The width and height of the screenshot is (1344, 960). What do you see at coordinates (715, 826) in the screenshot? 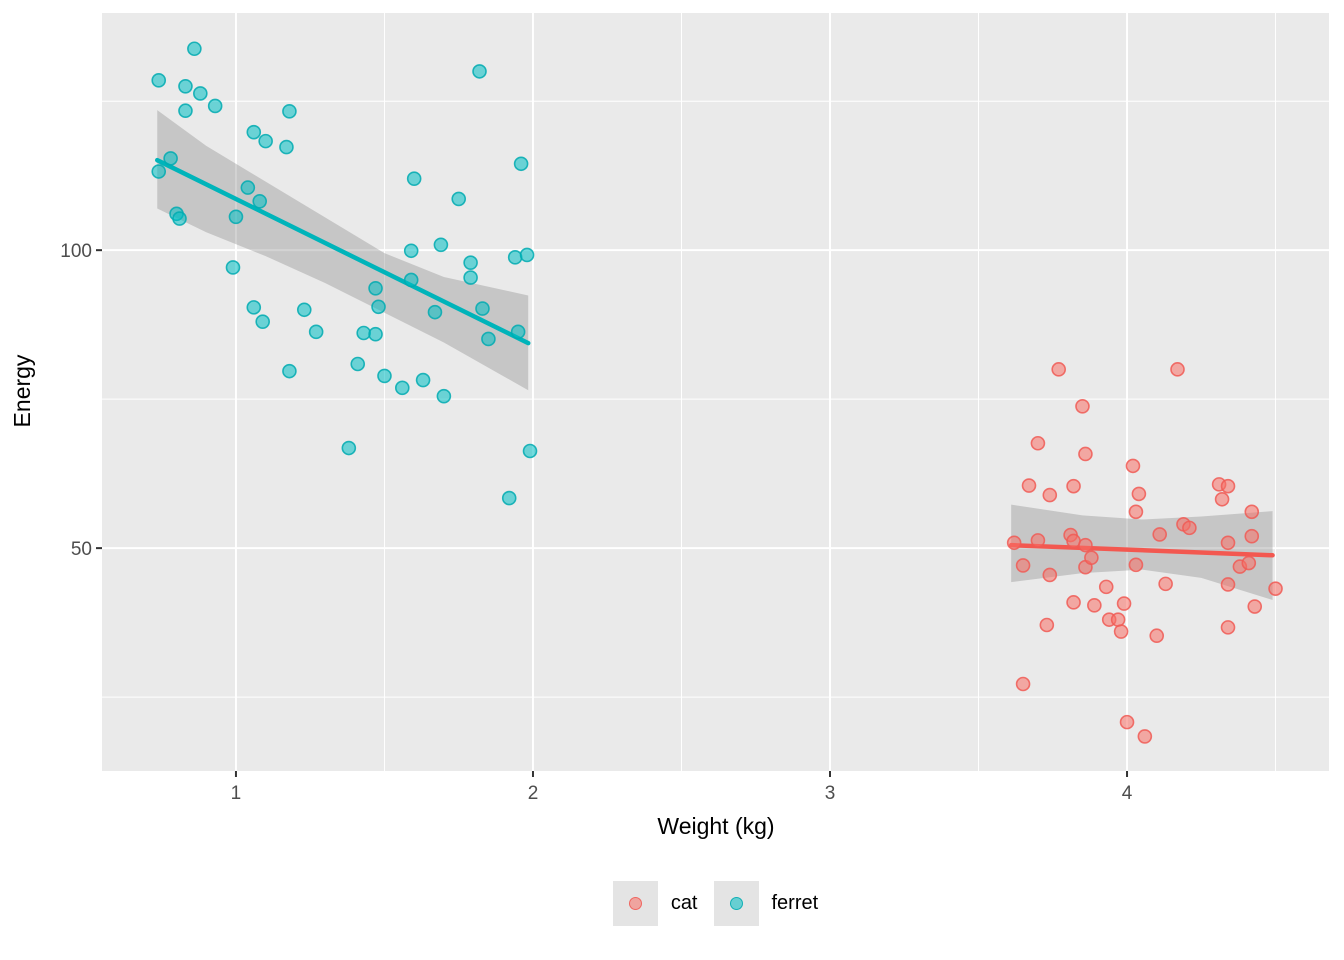
I see `x-axis-title: Weight (kg)` at bounding box center [715, 826].